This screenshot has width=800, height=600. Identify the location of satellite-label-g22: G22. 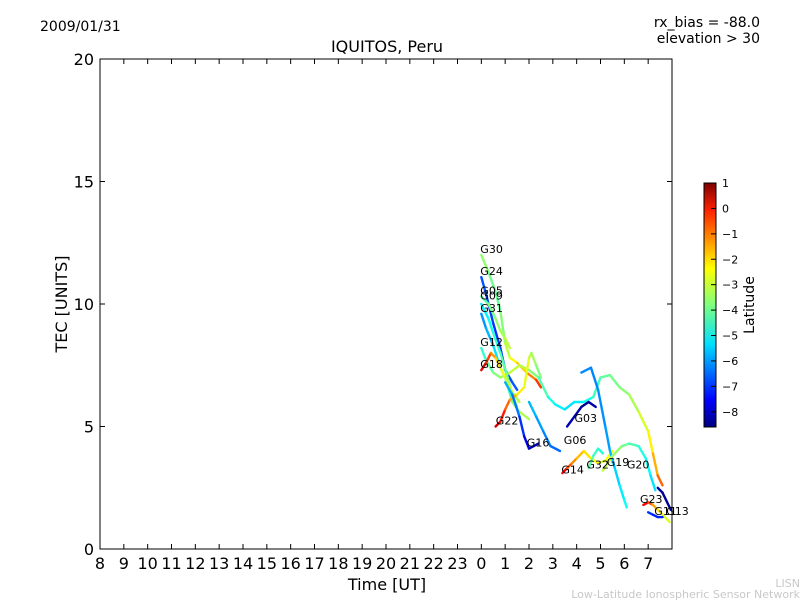
(507, 421).